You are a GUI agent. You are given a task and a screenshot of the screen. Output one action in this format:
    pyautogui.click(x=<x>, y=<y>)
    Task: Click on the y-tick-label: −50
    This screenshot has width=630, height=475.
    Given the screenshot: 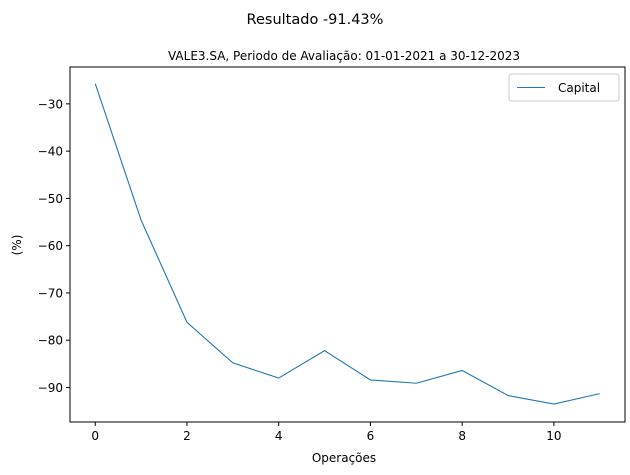 What is the action you would take?
    pyautogui.click(x=50, y=199)
    